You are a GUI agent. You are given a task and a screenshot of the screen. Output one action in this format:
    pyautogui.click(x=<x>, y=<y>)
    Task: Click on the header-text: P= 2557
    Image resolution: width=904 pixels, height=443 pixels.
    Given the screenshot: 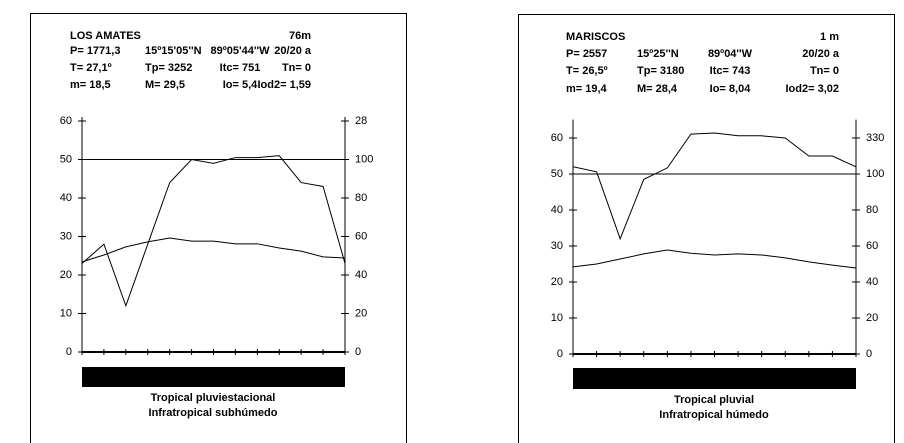 What is the action you would take?
    pyautogui.click(x=586, y=54)
    